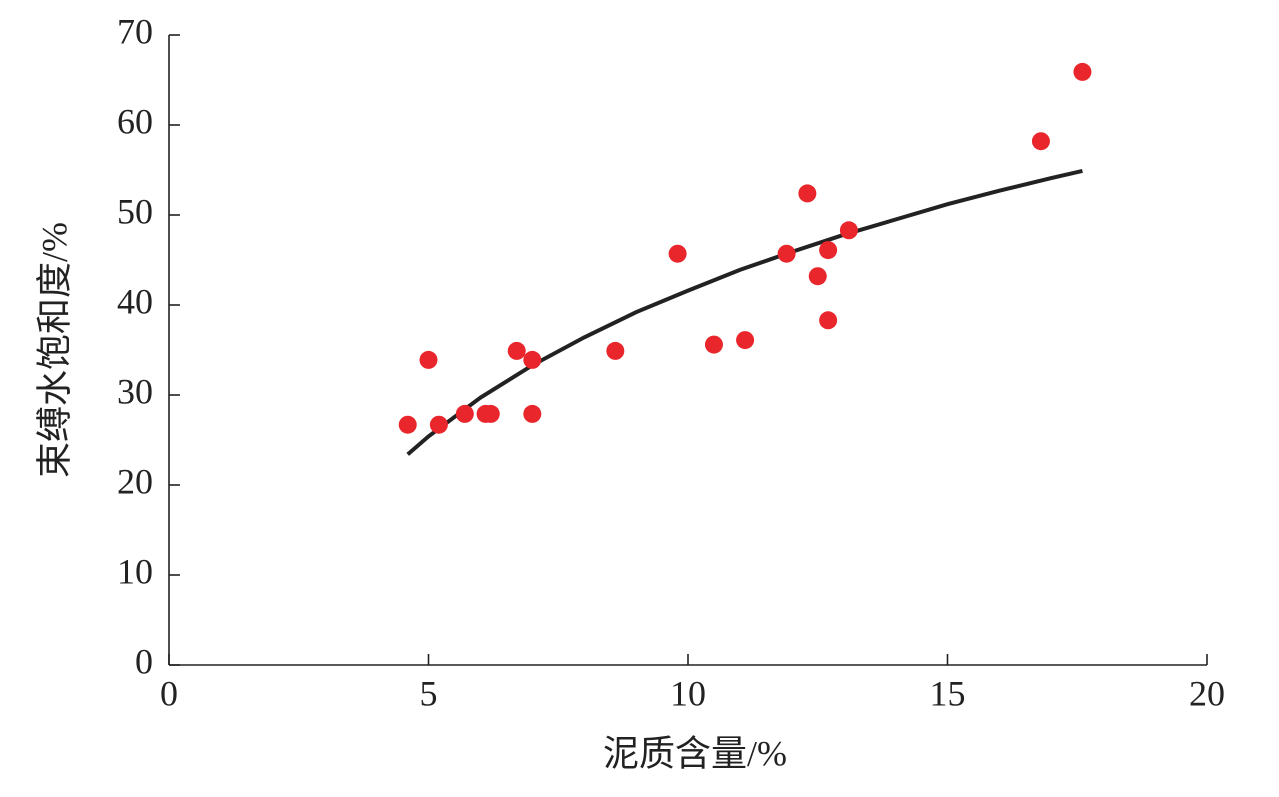 This screenshot has height=797, width=1279. Describe the element at coordinates (135, 481) in the screenshot. I see `y-tick-label: 20` at that location.